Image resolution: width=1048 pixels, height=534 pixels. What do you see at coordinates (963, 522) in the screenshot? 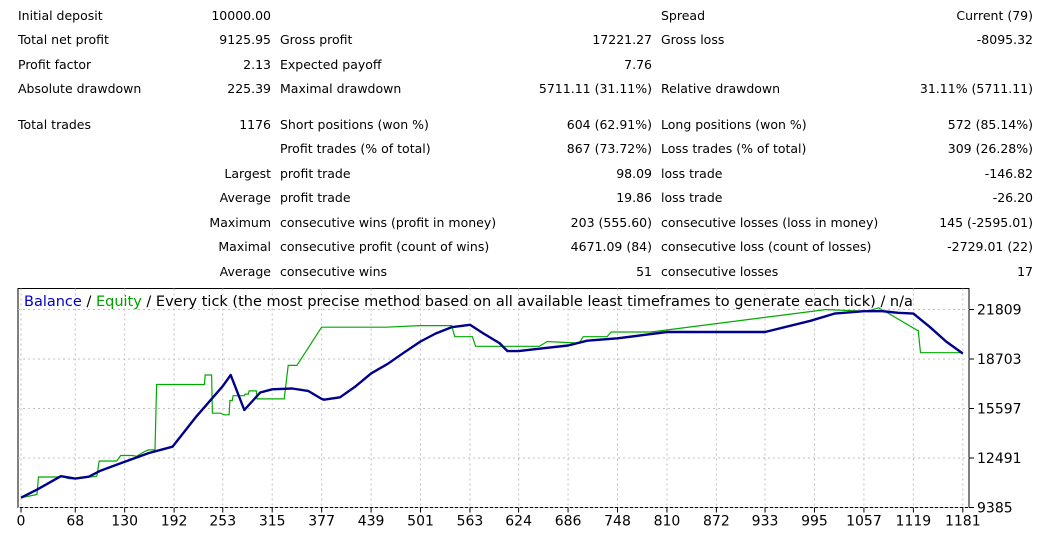
I see `x-tick-label: 1181` at bounding box center [963, 522].